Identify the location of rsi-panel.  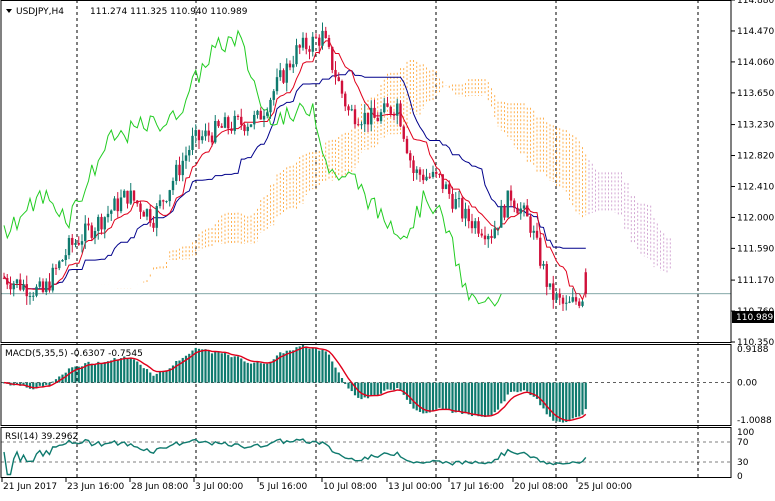
(366, 457).